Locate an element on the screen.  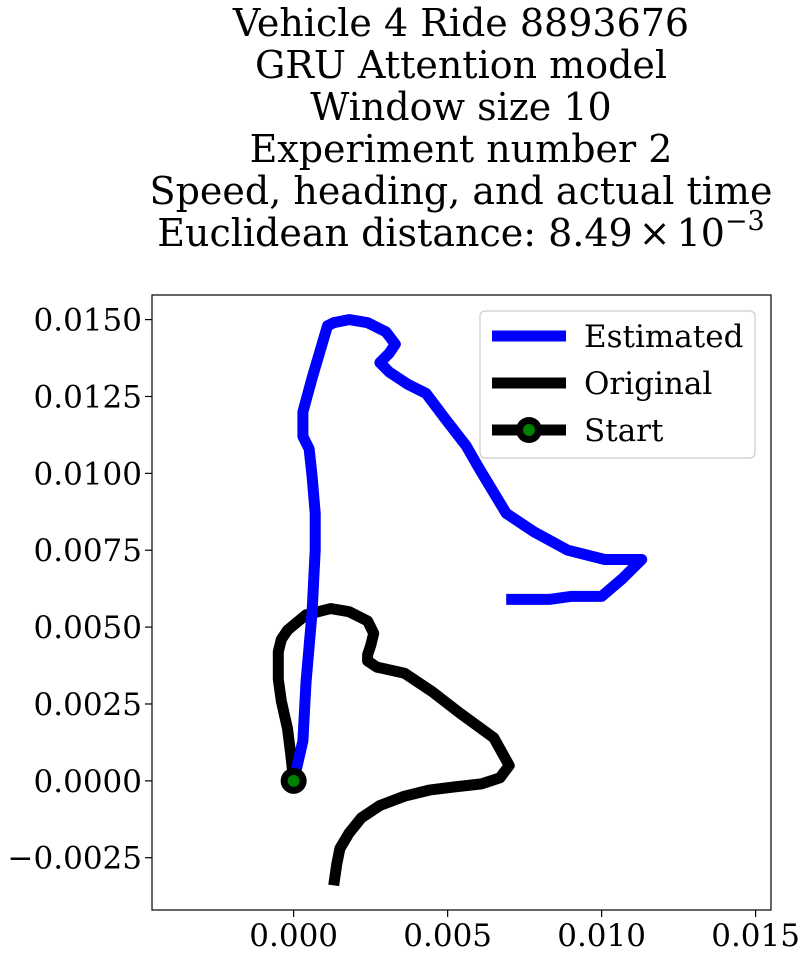
title-line: Speed, heading, and actual time is located at coordinates (461, 191).